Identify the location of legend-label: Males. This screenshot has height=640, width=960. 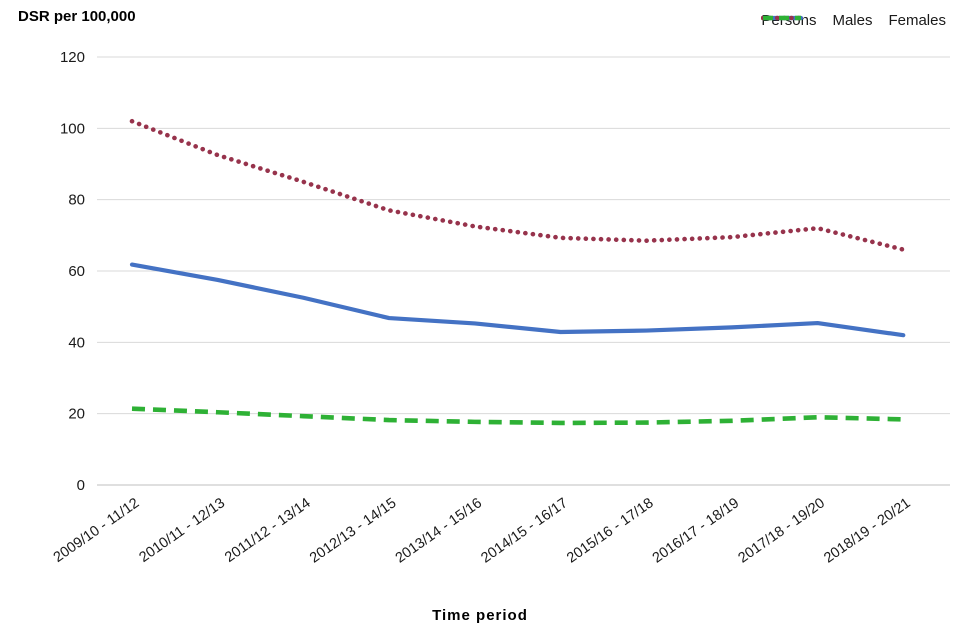
(852, 20).